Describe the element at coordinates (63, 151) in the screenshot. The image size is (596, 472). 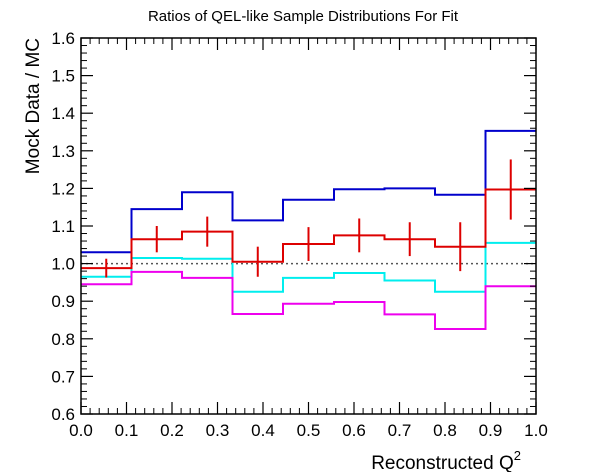
I see `y-tick-label: 1.3` at that location.